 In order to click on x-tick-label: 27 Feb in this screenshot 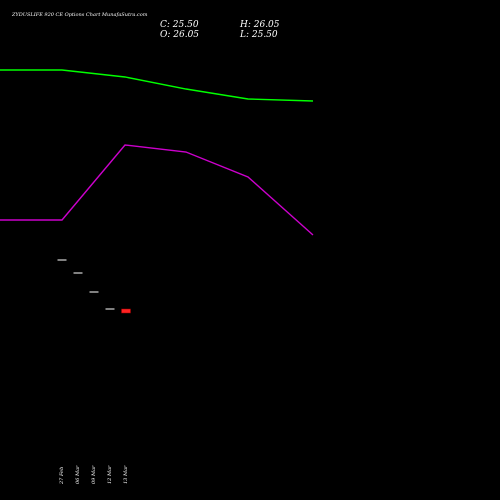, I will do `click(62, 476)`.